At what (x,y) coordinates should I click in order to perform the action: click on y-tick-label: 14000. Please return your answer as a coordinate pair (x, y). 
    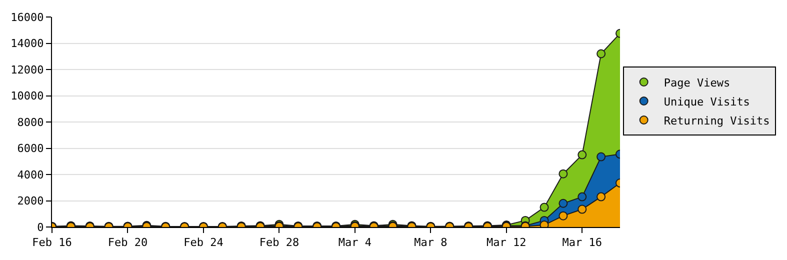
    Looking at the image, I should click on (27, 43).